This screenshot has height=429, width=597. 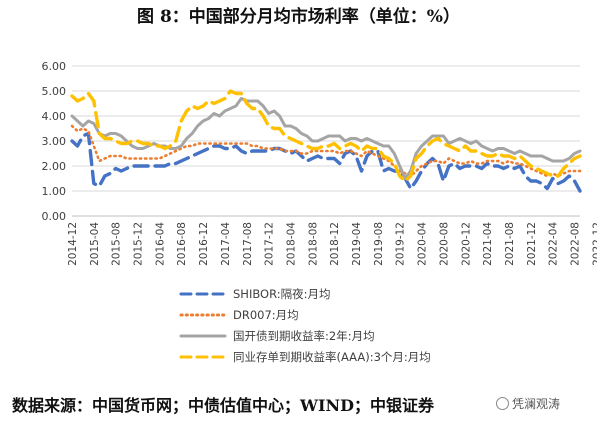 I want to click on x-tick-label: 2017-08, so click(x=248, y=244).